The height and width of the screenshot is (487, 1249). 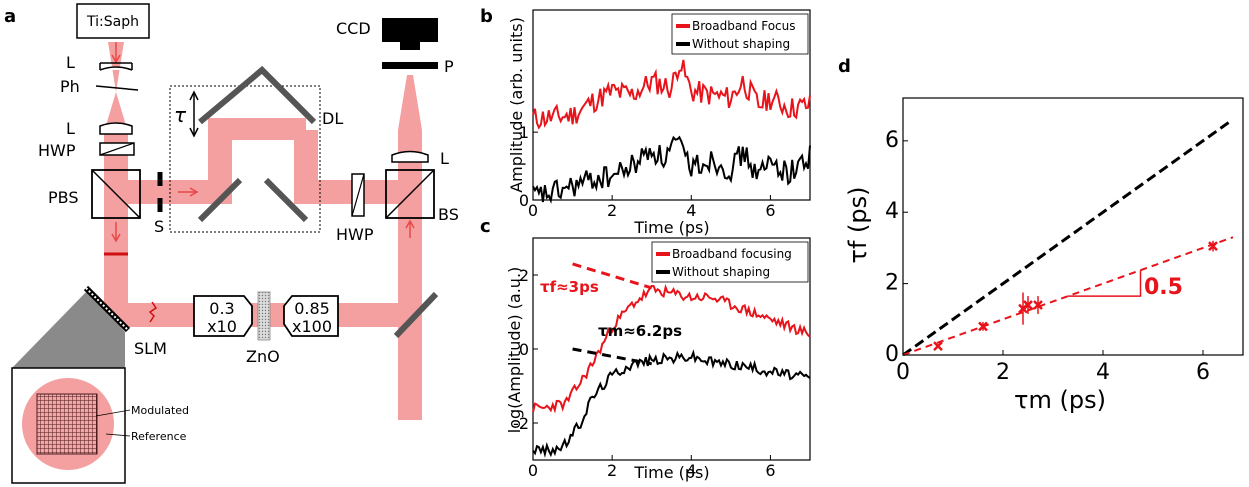 What do you see at coordinates (312, 326) in the screenshot?
I see `svg-text: x100` at bounding box center [312, 326].